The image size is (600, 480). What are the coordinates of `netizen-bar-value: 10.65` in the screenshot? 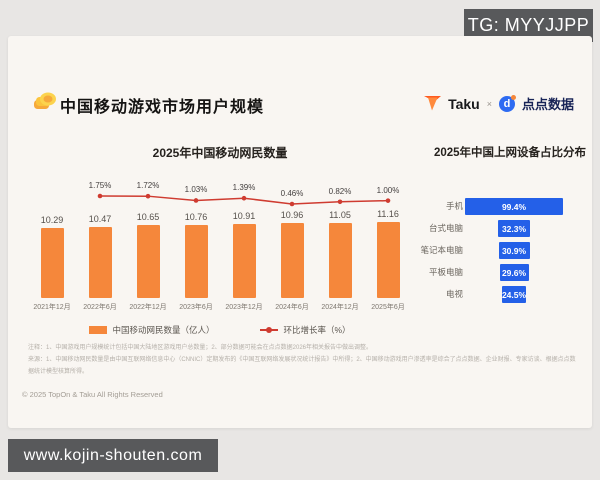 It's located at (148, 217).